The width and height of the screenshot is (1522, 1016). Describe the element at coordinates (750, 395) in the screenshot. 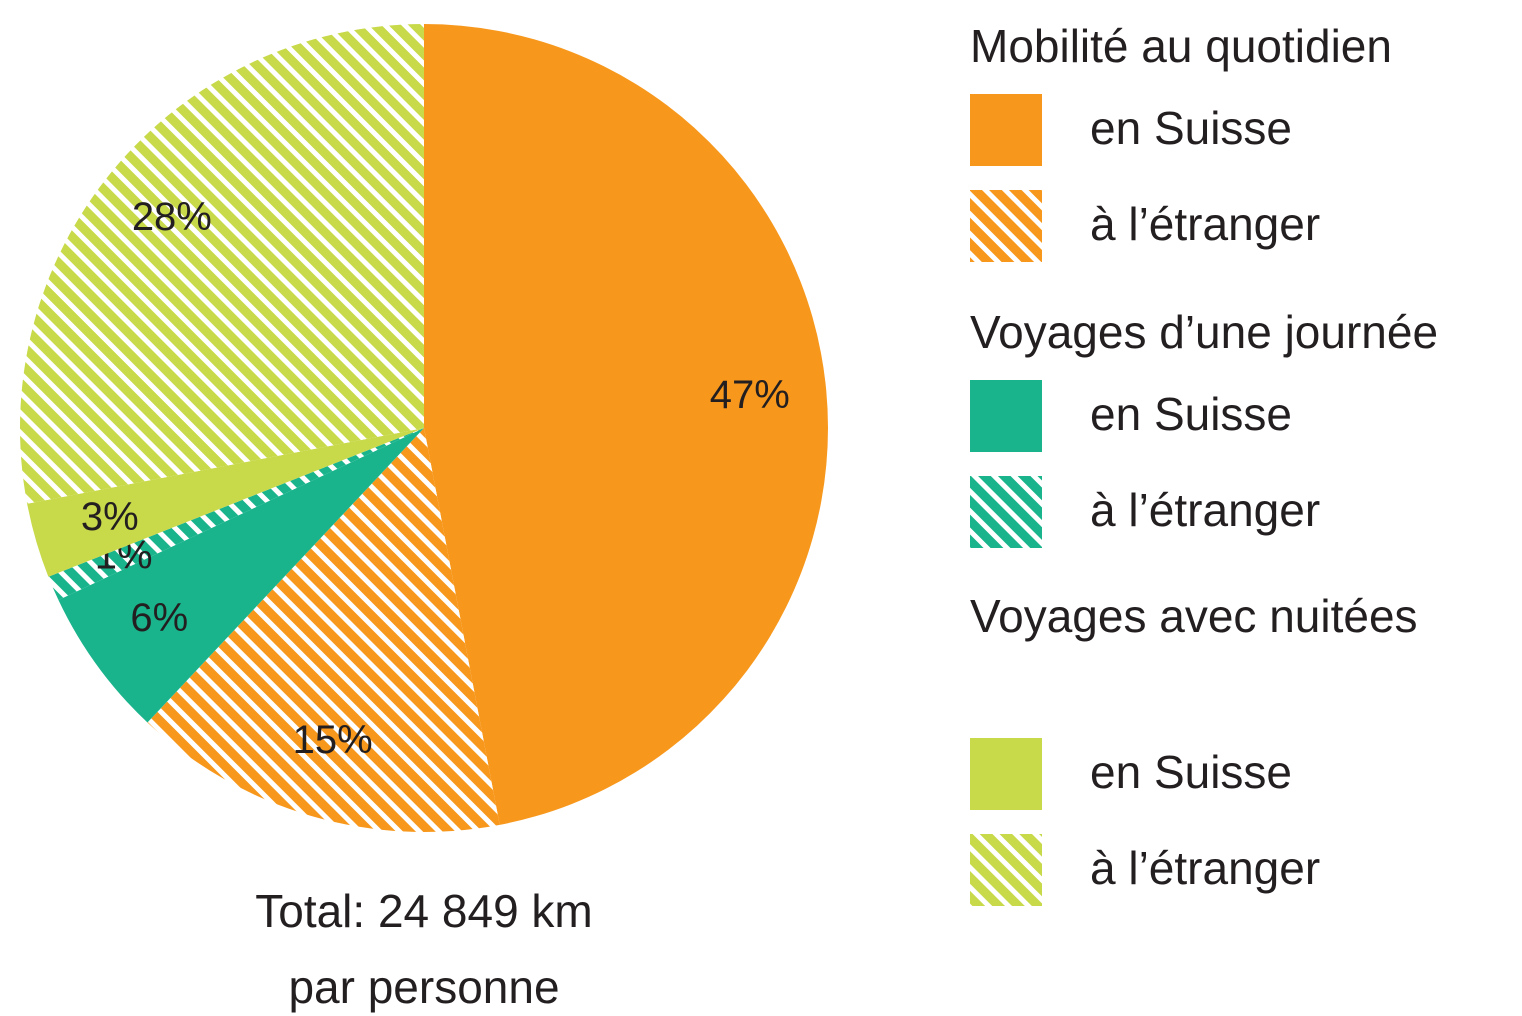

I see `slice-label: 47%` at that location.